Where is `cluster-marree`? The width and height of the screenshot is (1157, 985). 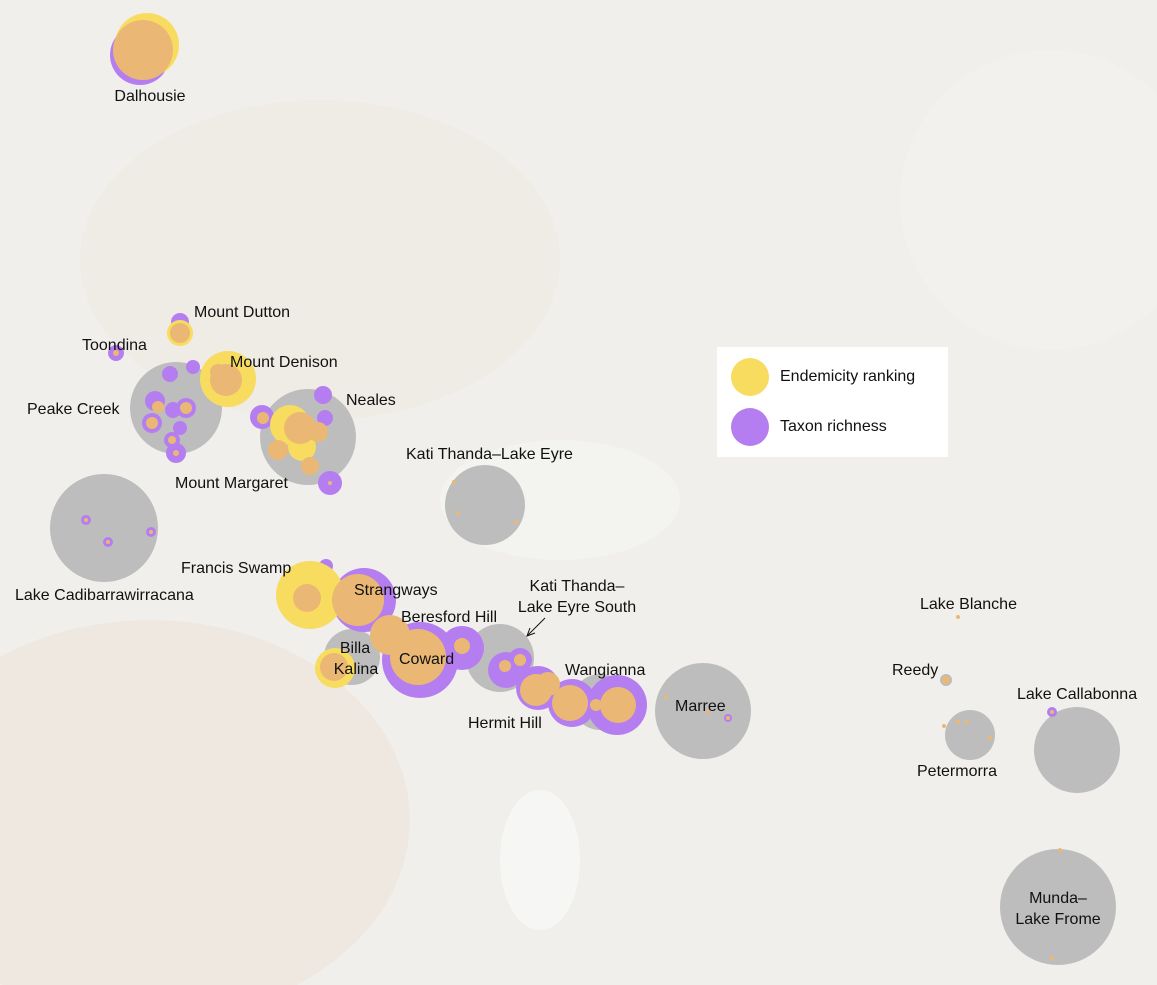
cluster-marree is located at coordinates (703, 711).